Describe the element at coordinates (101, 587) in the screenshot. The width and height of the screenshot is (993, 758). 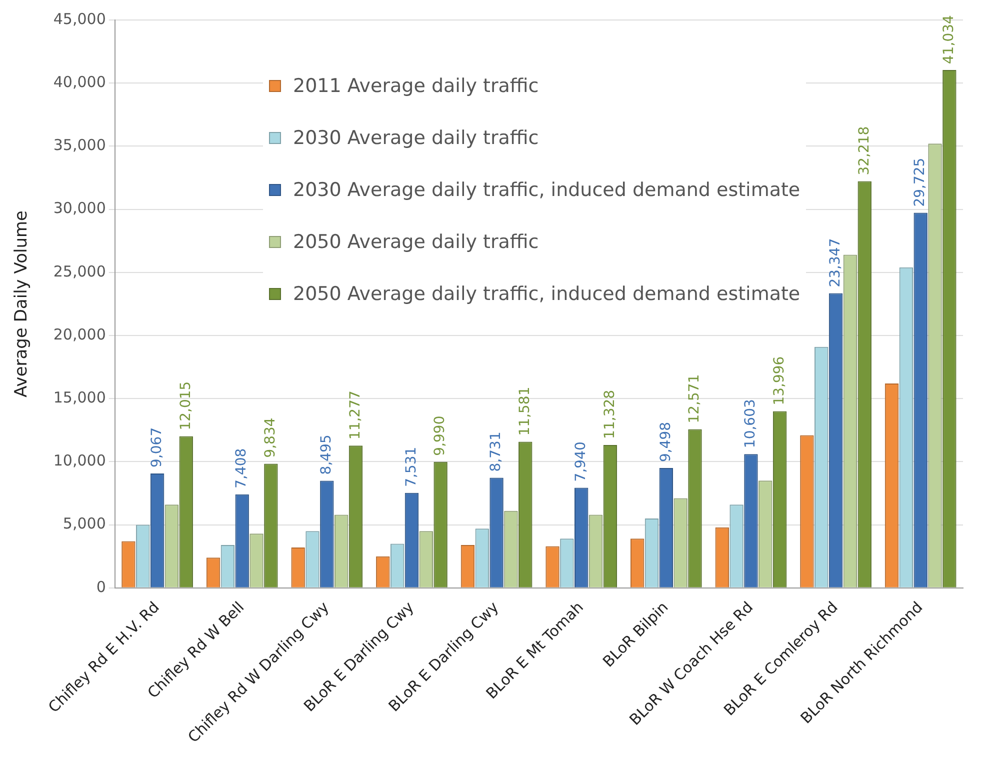
I see `y-tick-label: 0` at that location.